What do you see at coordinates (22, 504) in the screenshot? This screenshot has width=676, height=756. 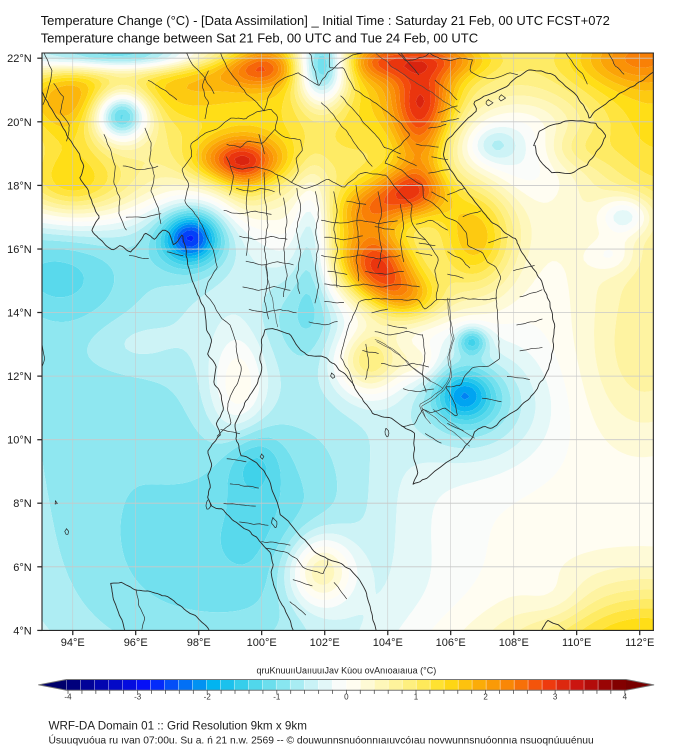 I see `svg-text: 8°N` at bounding box center [22, 504].